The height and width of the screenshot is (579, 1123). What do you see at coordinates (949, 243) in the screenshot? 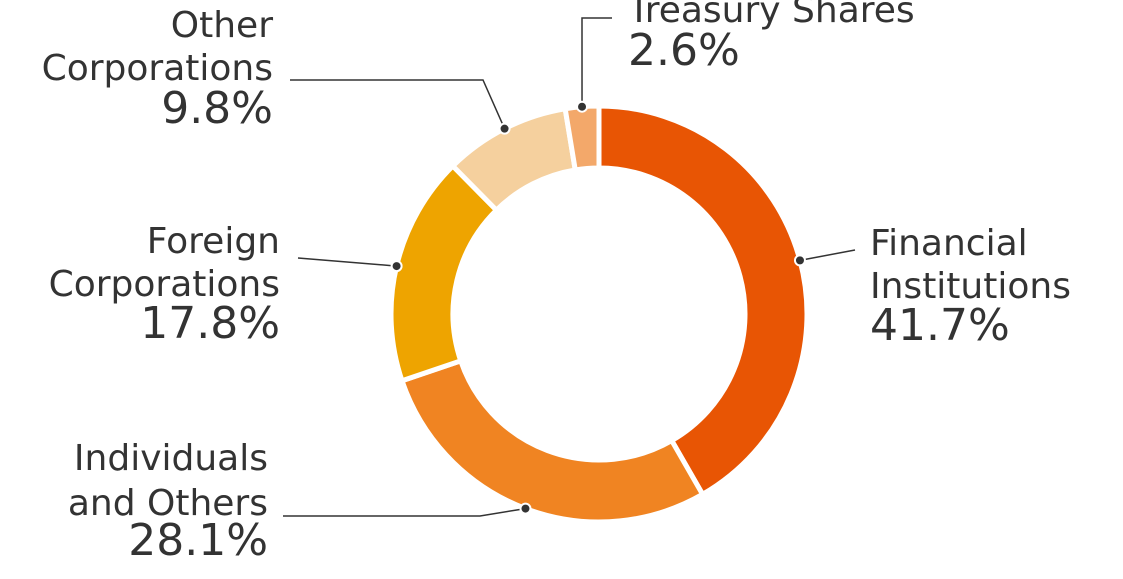
I see `category-label: Financial` at bounding box center [949, 243].